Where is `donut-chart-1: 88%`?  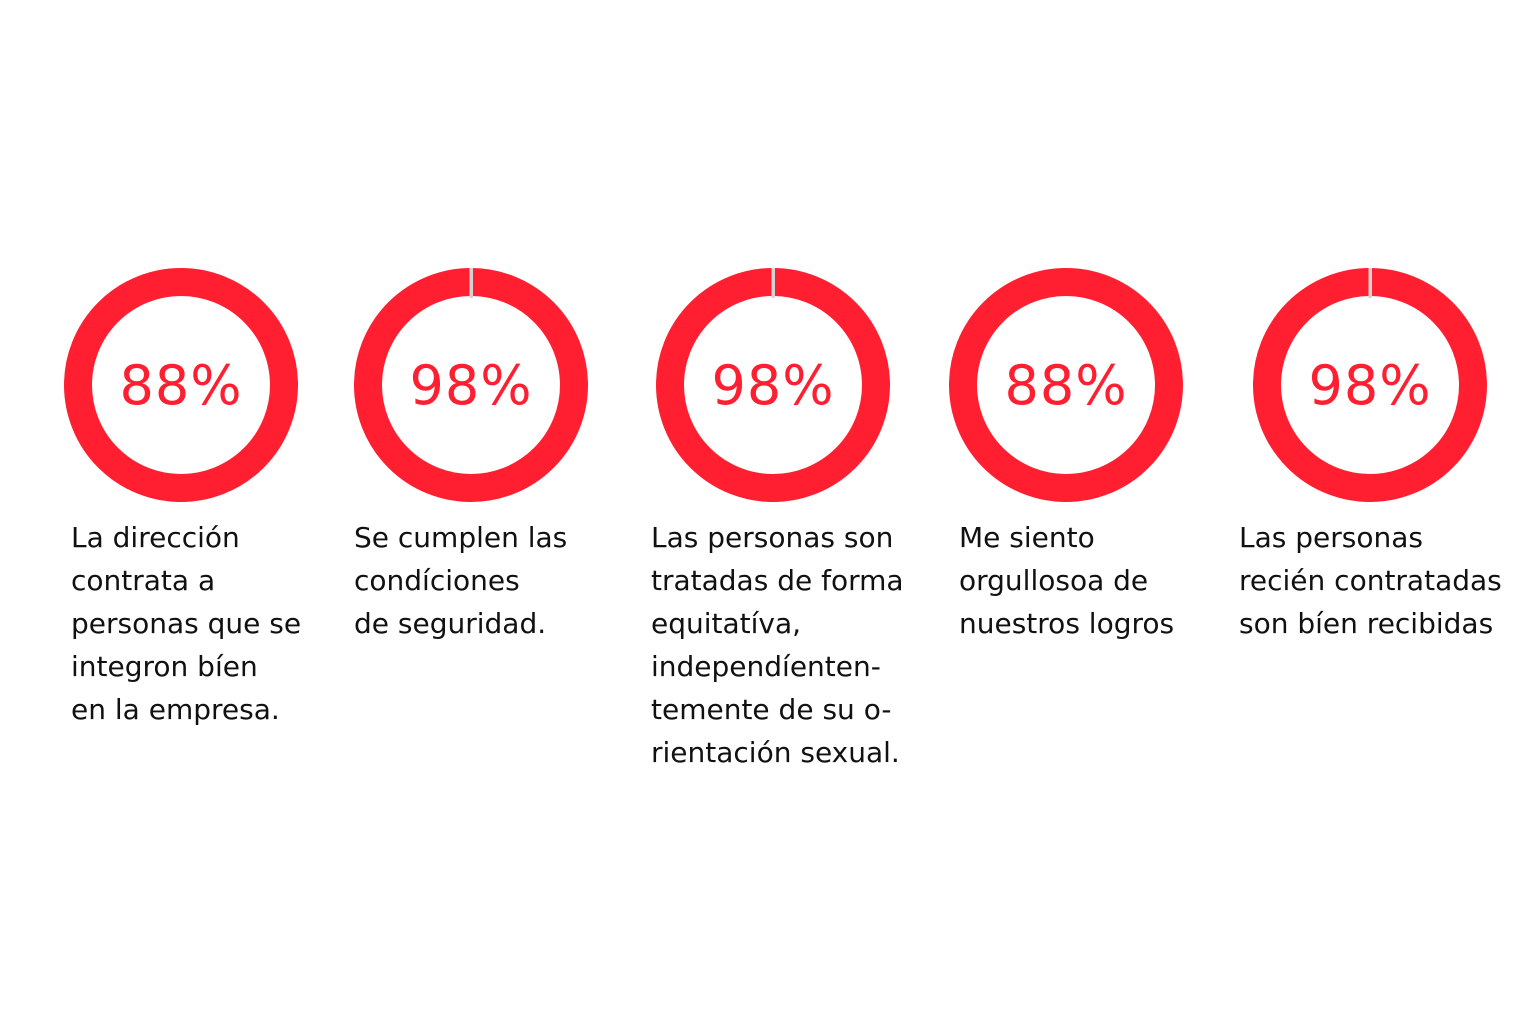
donut-chart-1: 88% is located at coordinates (181, 385).